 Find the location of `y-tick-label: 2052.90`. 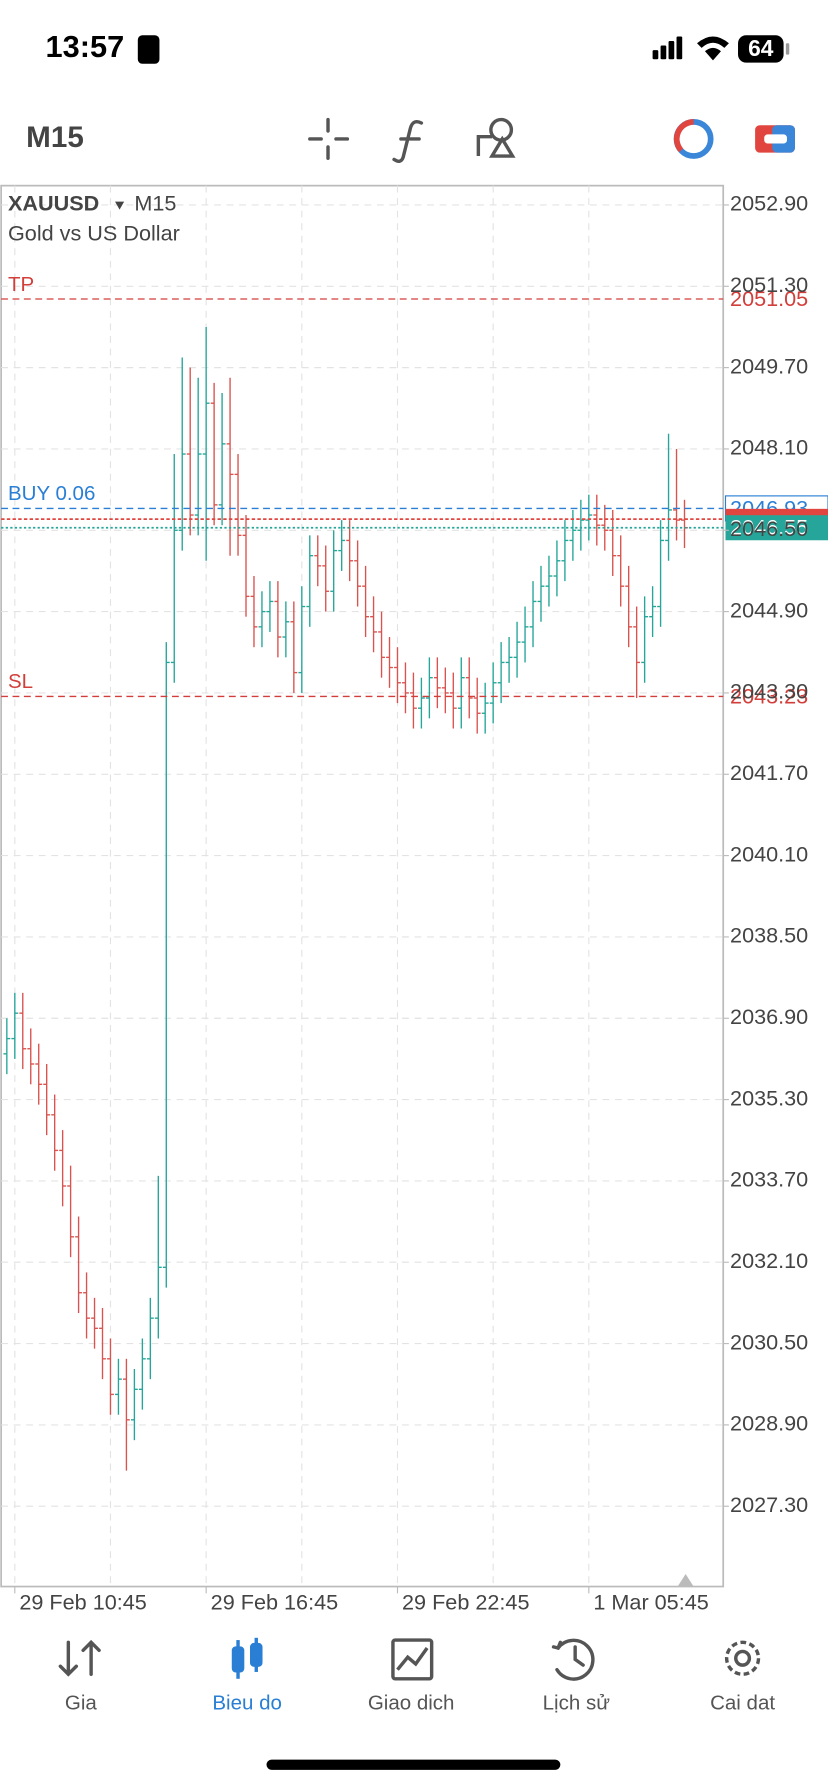

y-tick-label: 2052.90 is located at coordinates (769, 203).